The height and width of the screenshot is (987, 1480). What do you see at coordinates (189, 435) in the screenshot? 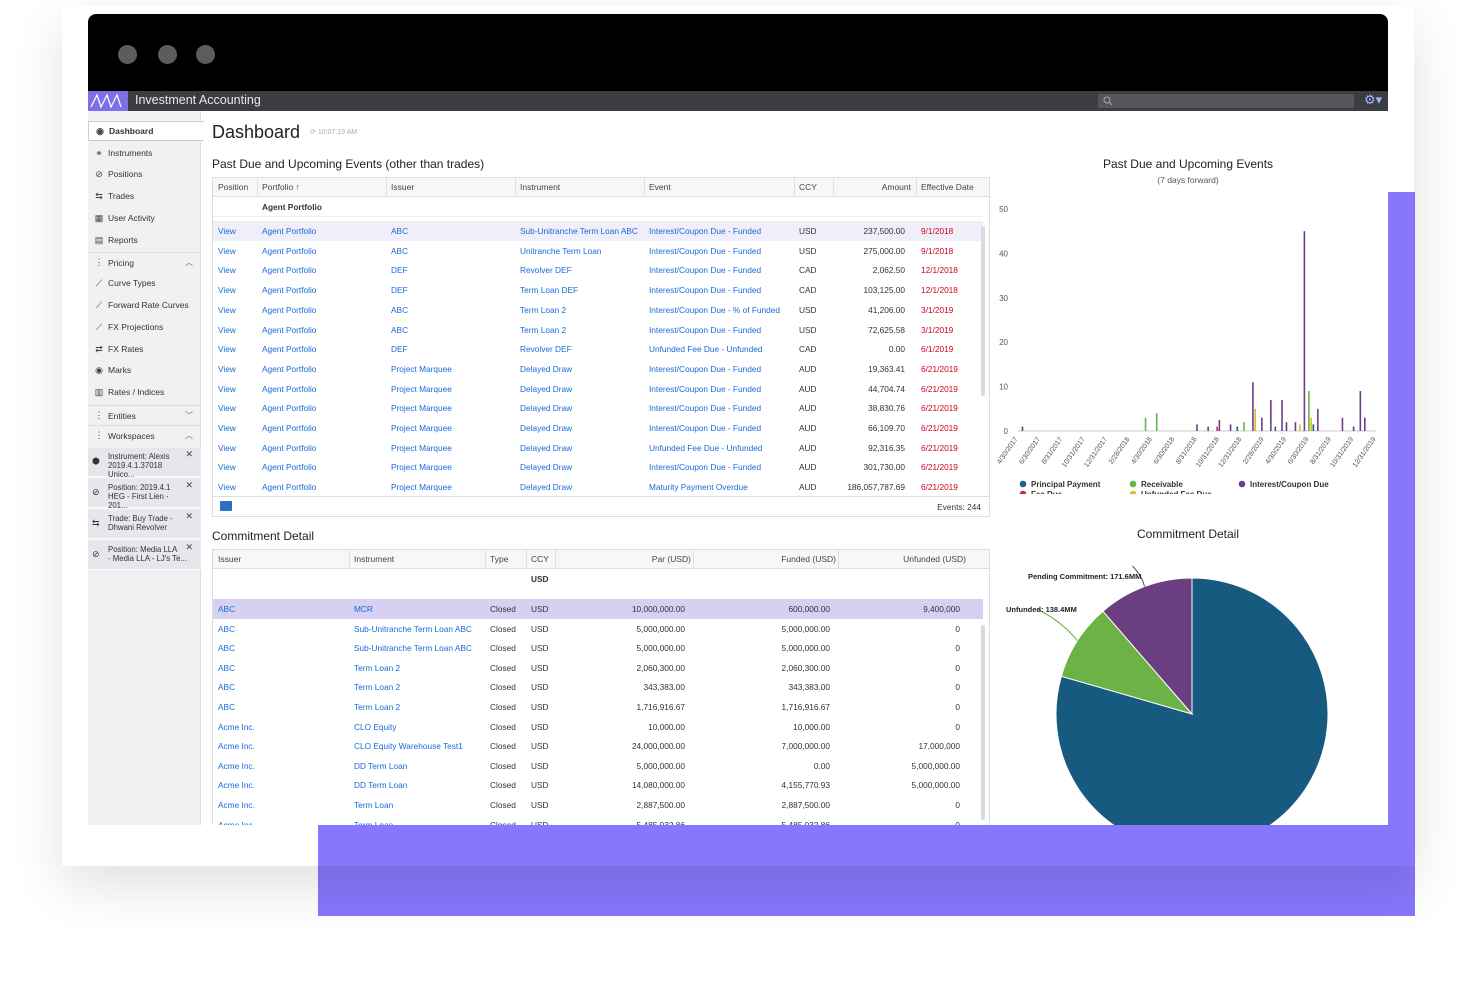
I see `chevron-up-icon: ︿` at bounding box center [189, 435].